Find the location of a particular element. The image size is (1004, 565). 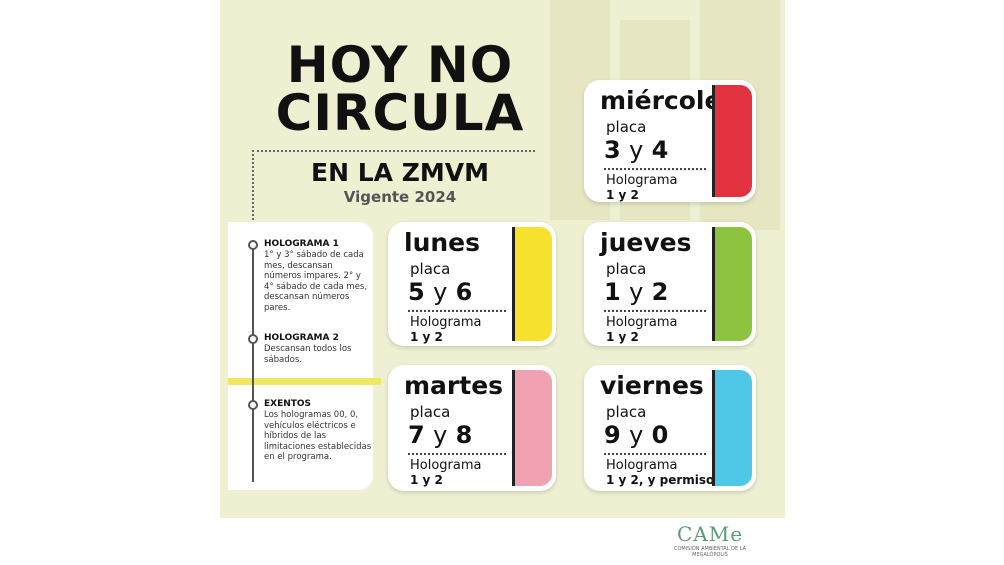

placa-numbers: 5 y 6 is located at coordinates (440, 292).